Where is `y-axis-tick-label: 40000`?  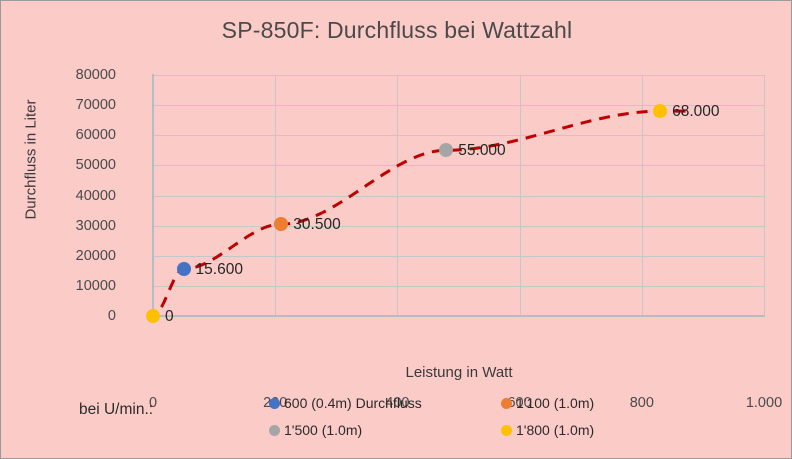
y-axis-tick-label: 40000 is located at coordinates (95, 195).